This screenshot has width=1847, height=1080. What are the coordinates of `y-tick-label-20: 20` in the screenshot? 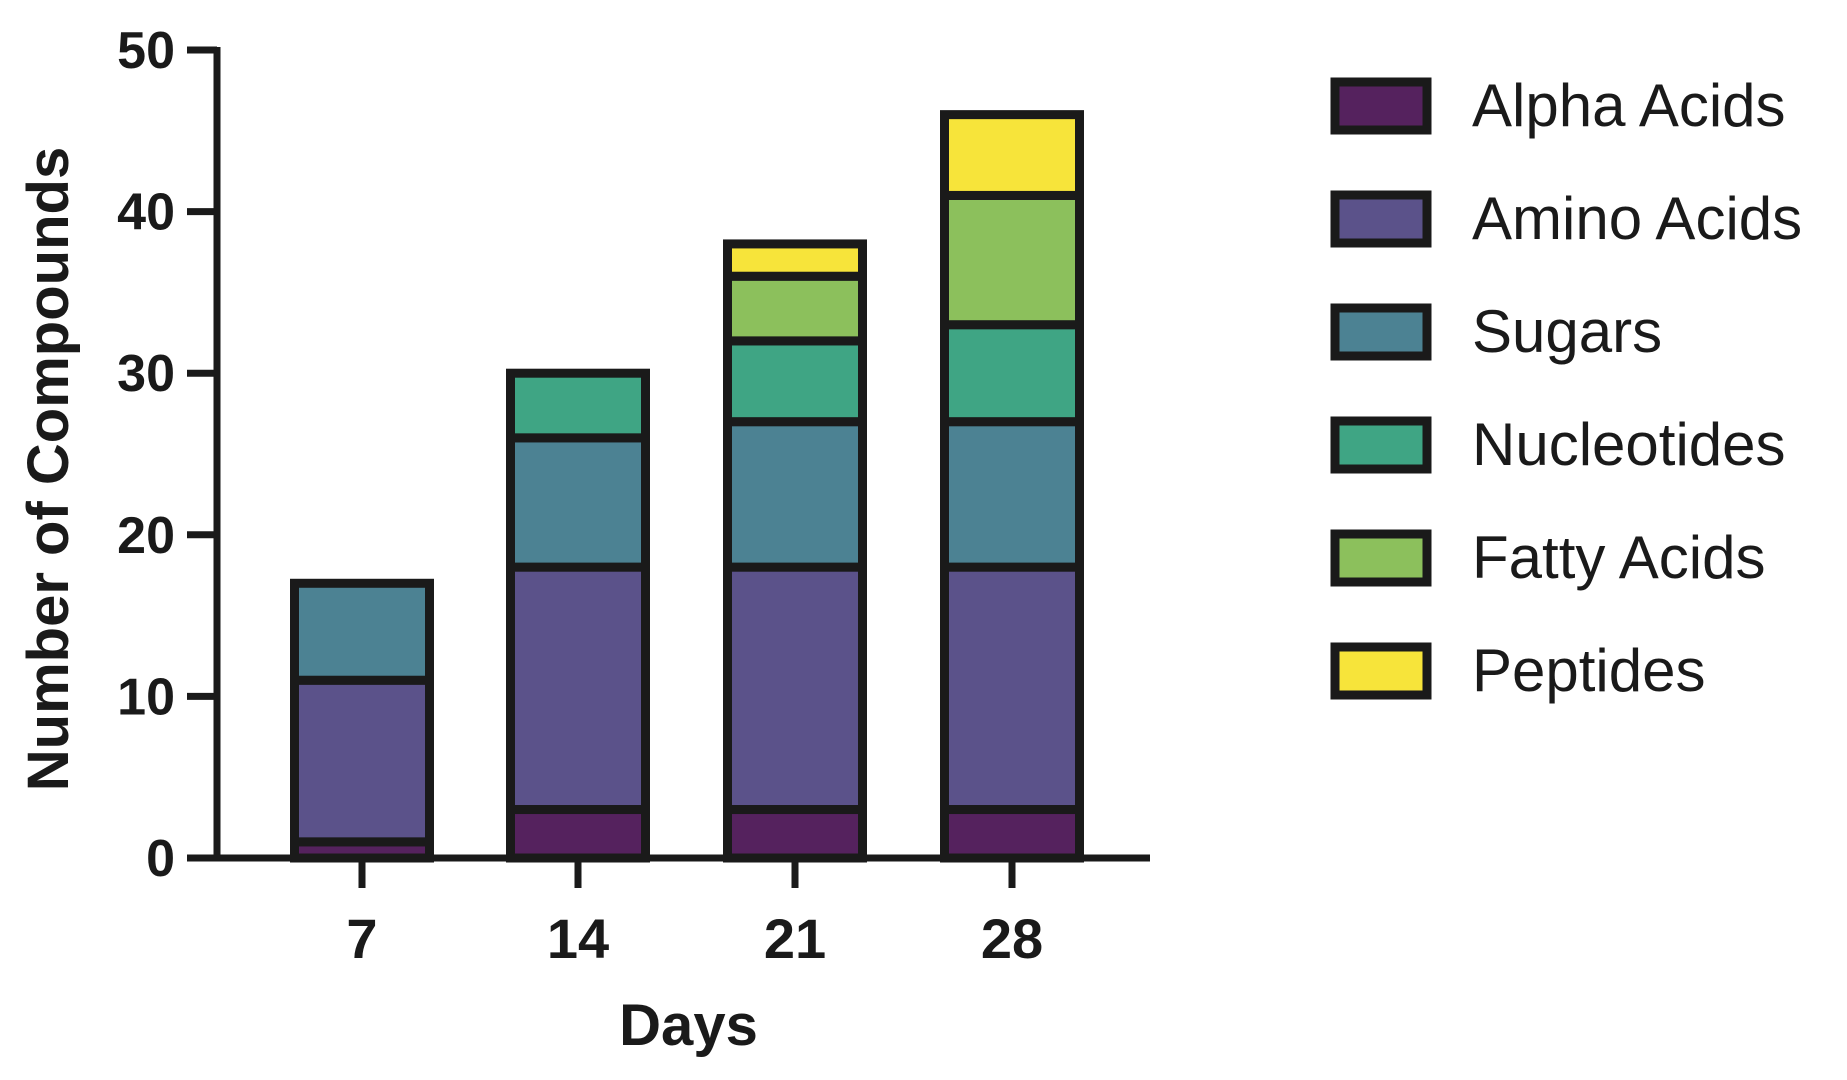 It's located at (146, 536).